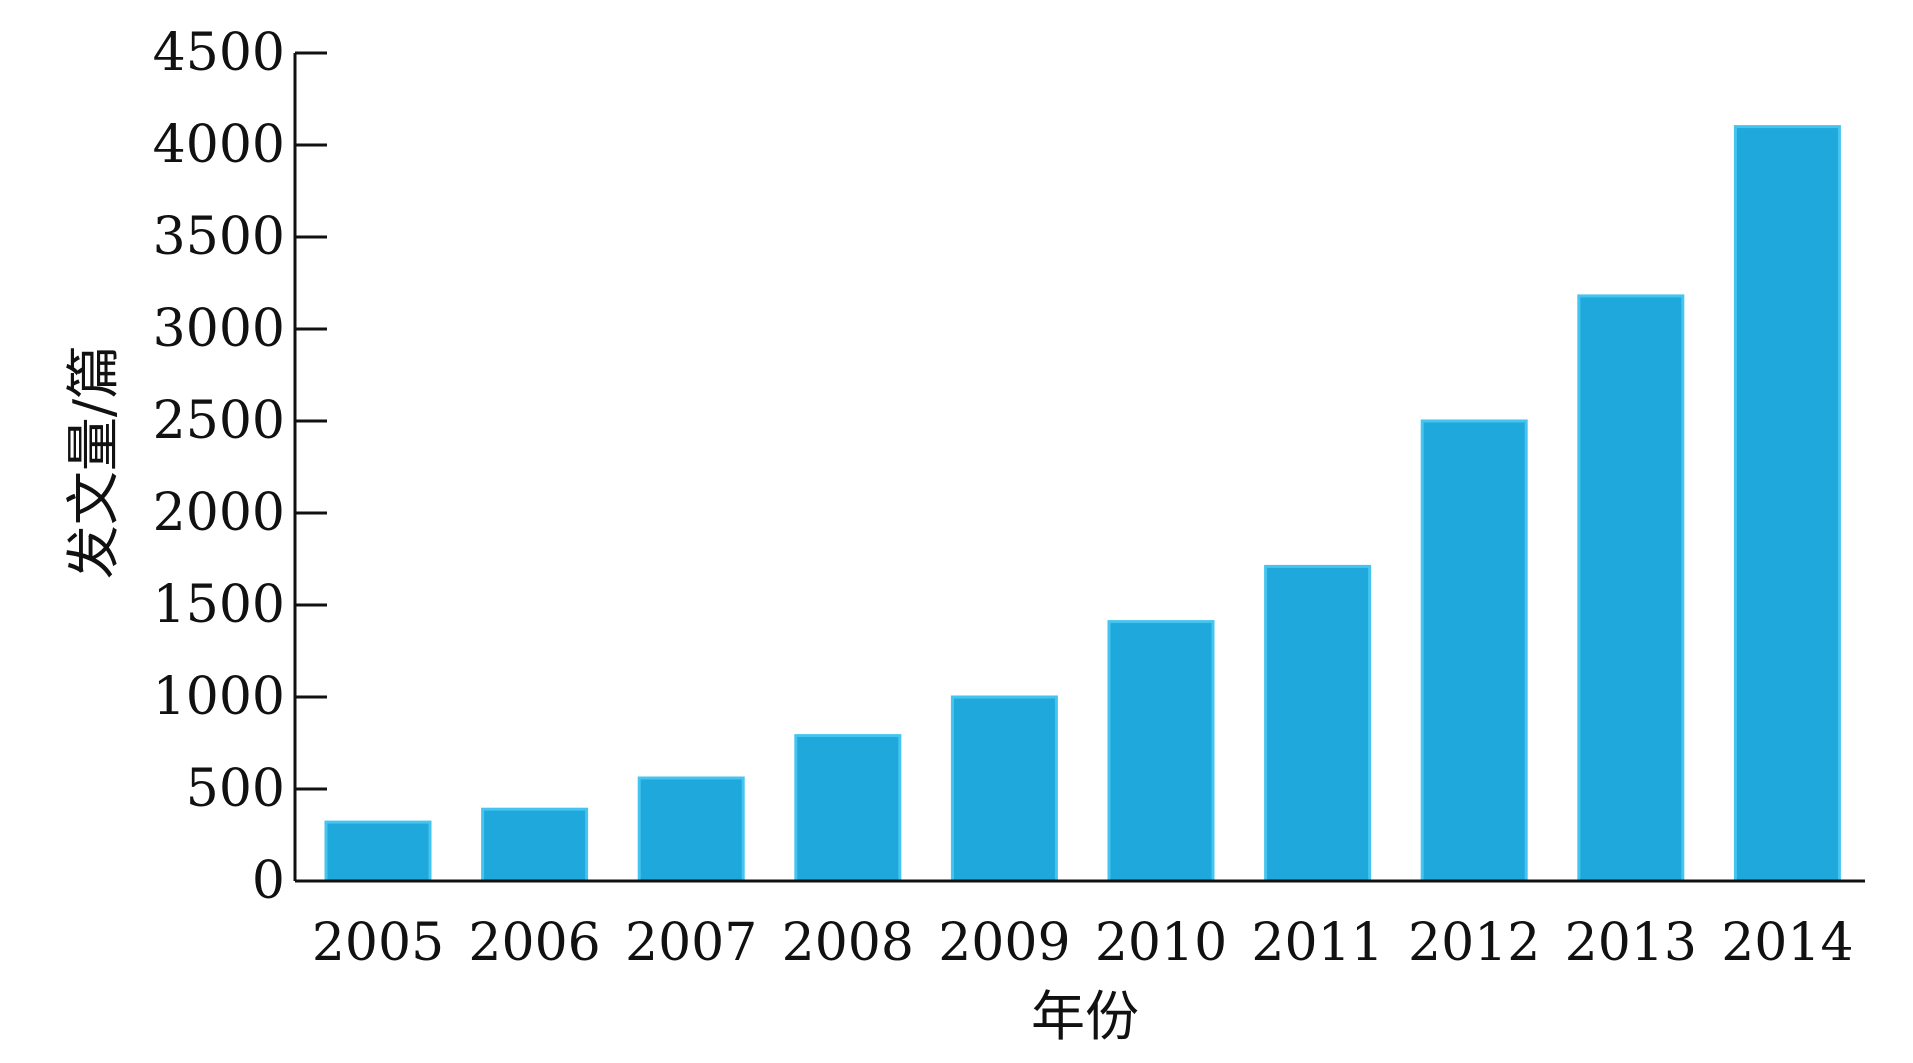  I want to click on x-tick-label-2005: 2005, so click(378, 943).